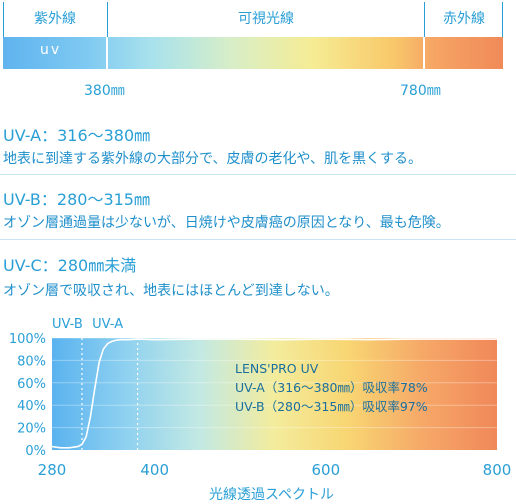 This screenshot has width=516, height=504. Describe the element at coordinates (67, 324) in the screenshot. I see `region-label: UV-B` at that location.